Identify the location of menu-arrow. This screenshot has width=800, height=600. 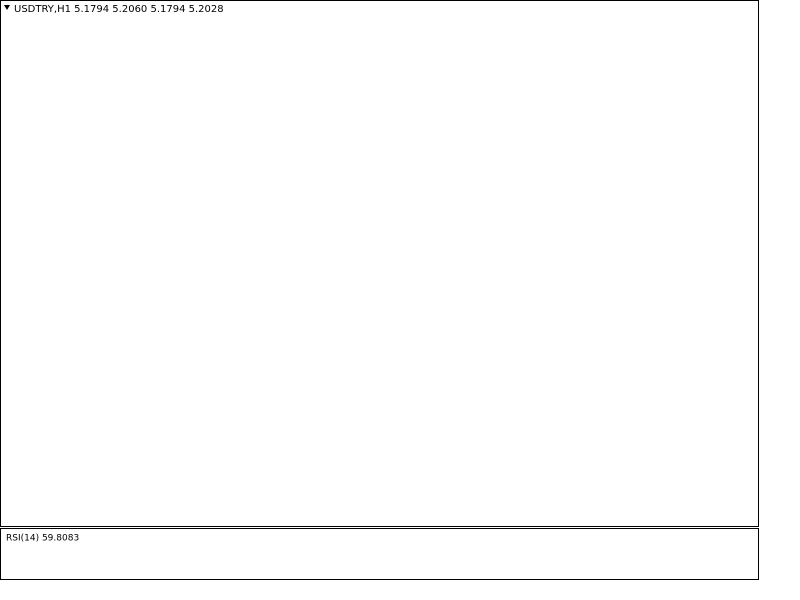
(7, 7).